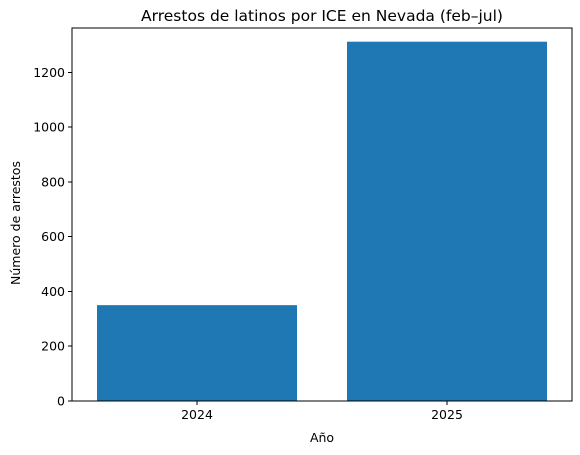 The image size is (580, 455). Describe the element at coordinates (61, 401) in the screenshot. I see `y-tick-label: 0` at that location.